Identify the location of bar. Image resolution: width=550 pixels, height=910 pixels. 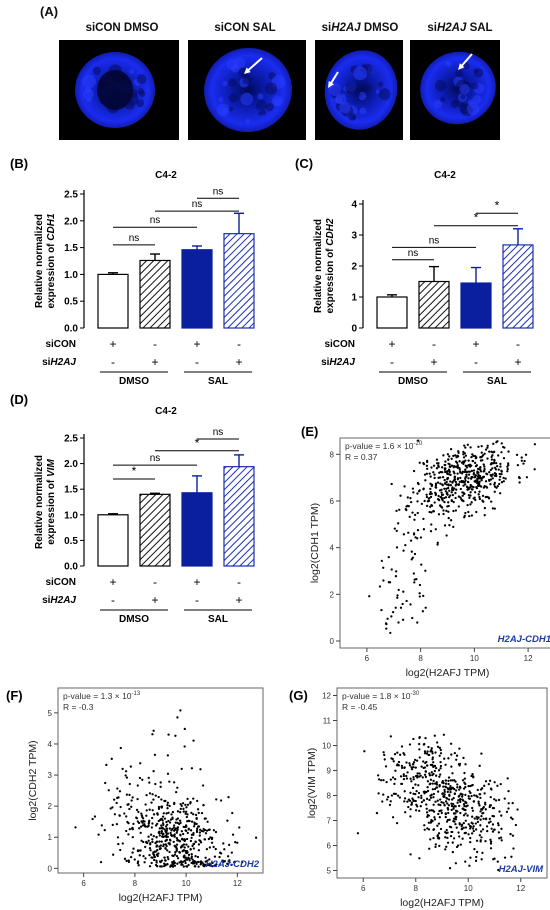
(476, 305).